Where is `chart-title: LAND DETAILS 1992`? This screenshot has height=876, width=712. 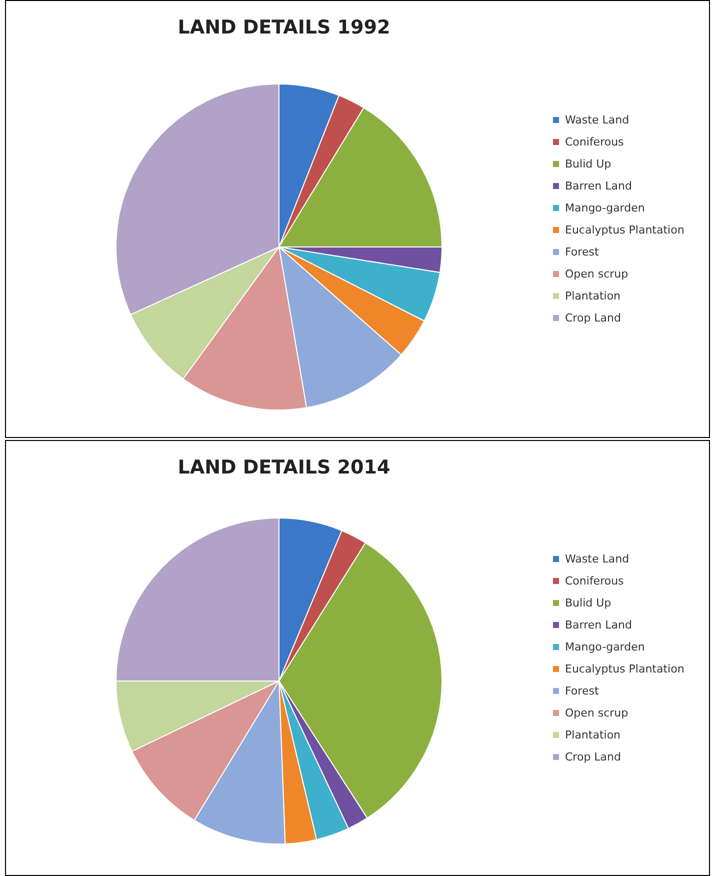 chart-title: LAND DETAILS 1992 is located at coordinates (284, 27).